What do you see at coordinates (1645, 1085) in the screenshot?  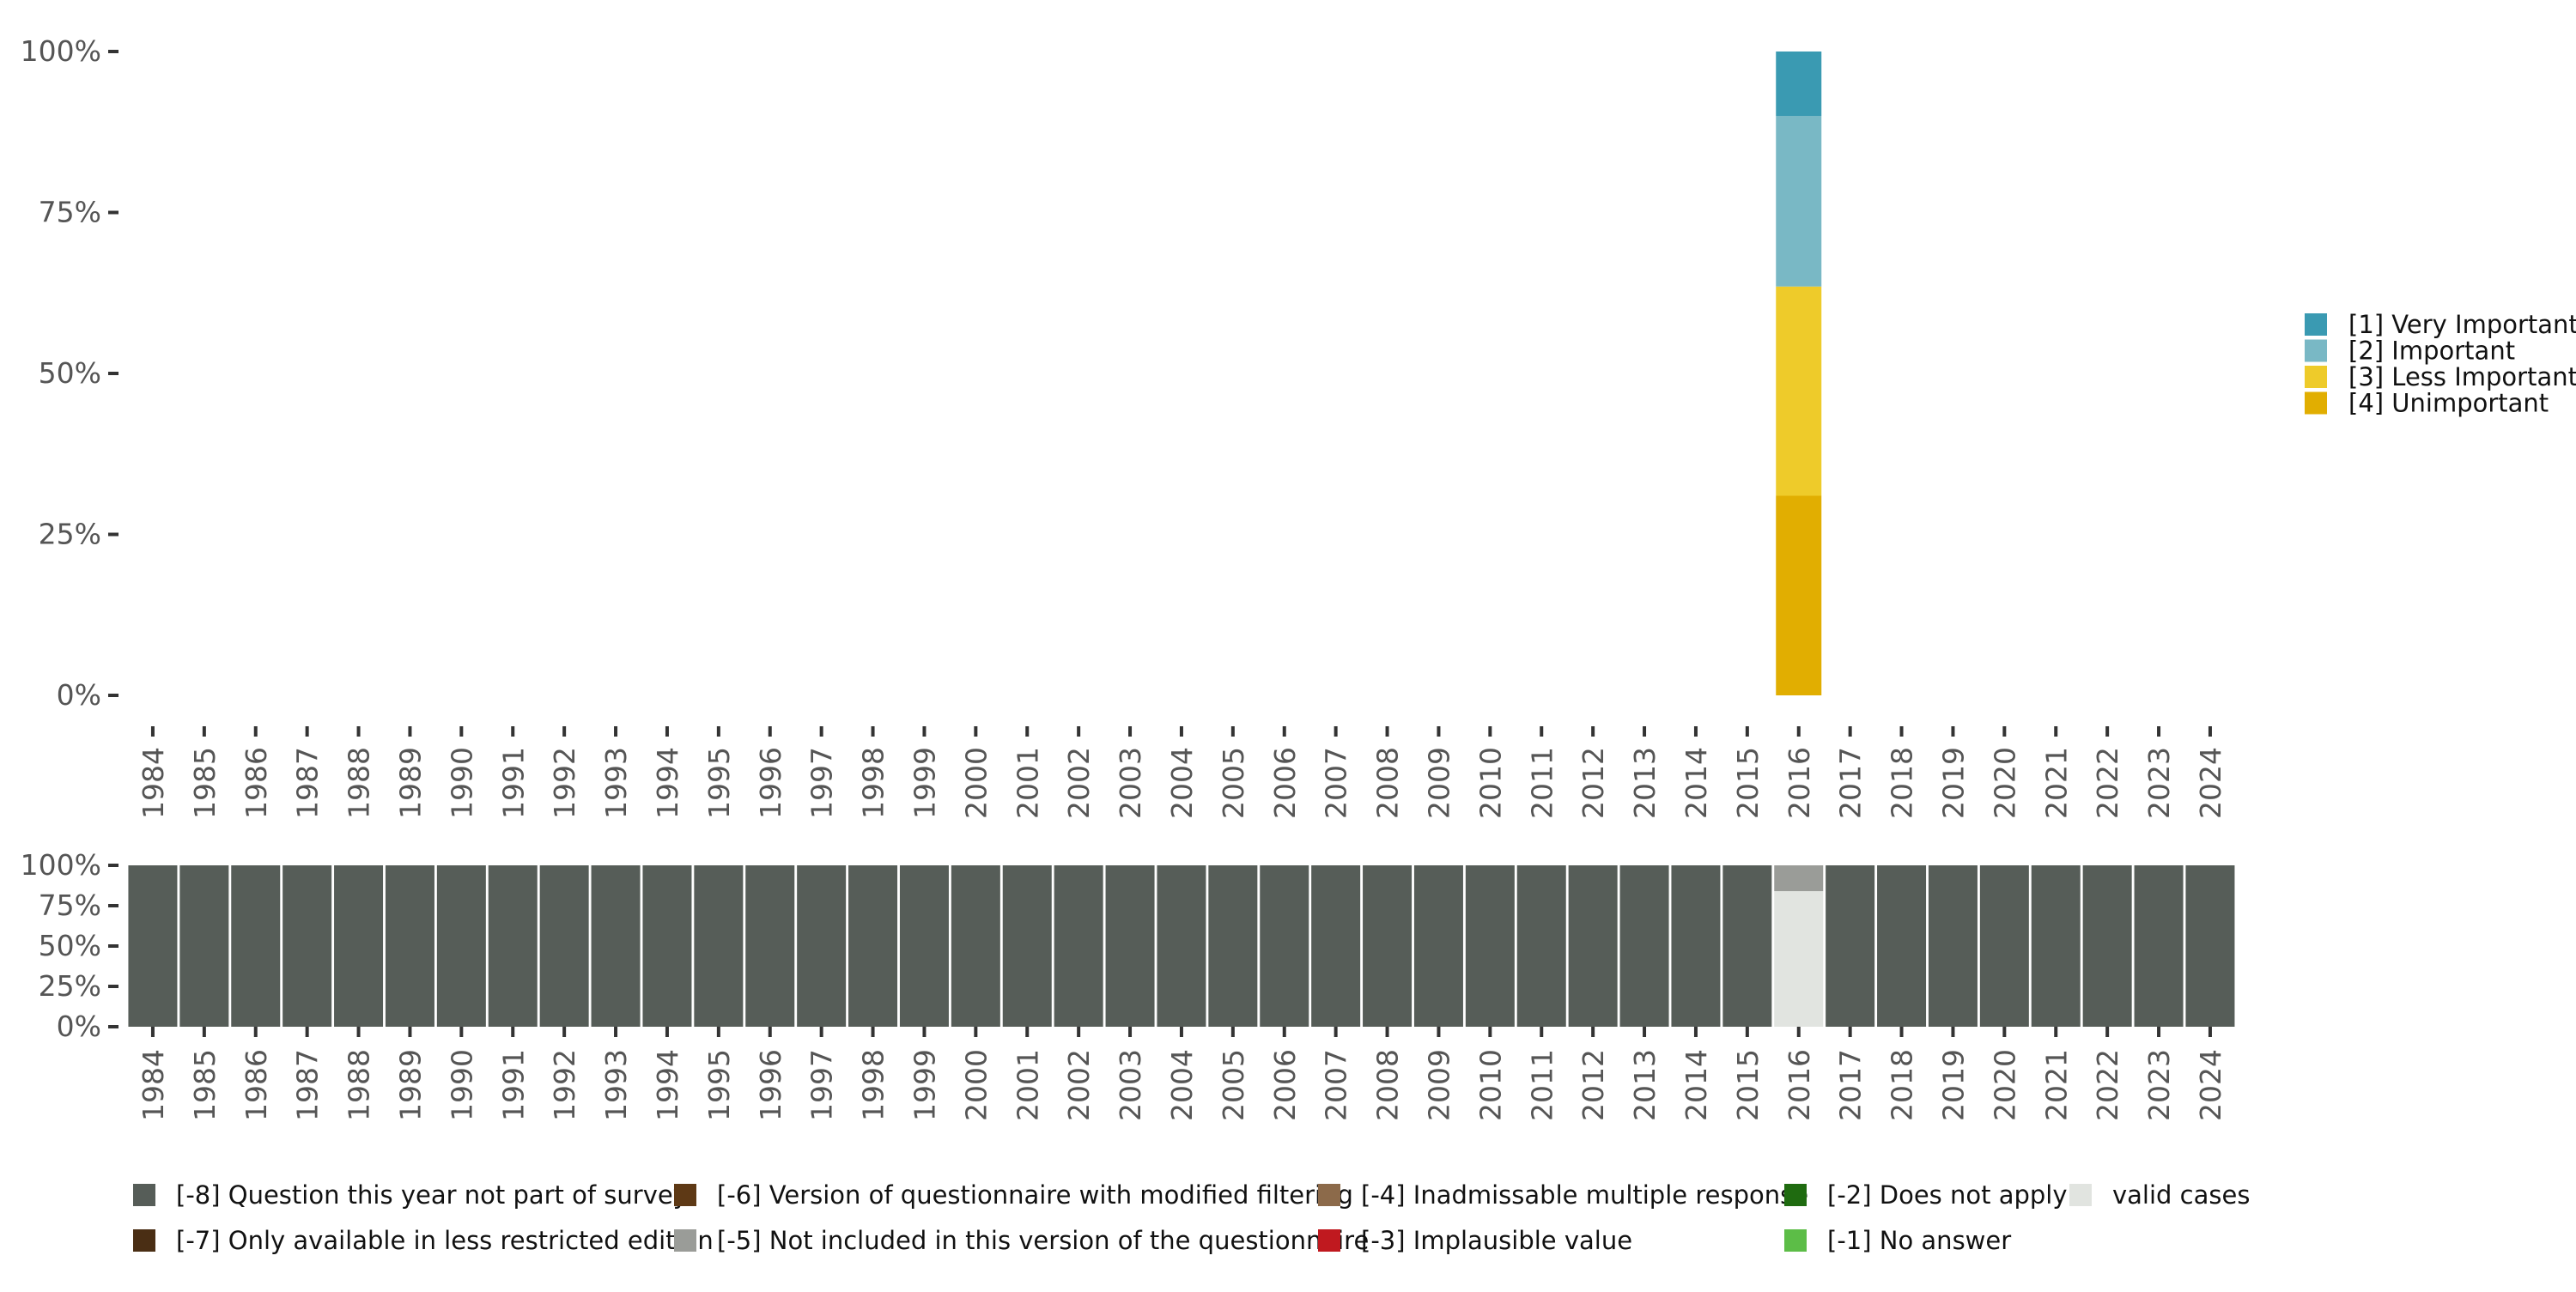 I see `missing-x-tick-label: 2013` at bounding box center [1645, 1085].